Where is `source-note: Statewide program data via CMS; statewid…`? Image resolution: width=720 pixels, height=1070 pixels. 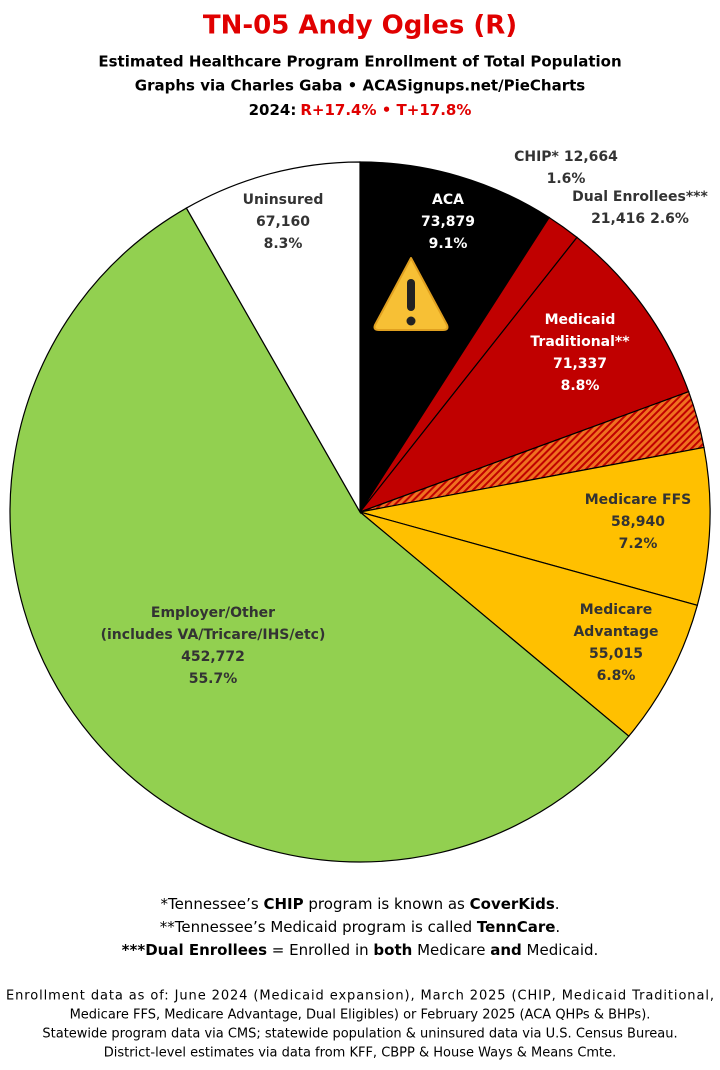
source-note: Statewide program data via CMS; statewid… is located at coordinates (359, 1034).